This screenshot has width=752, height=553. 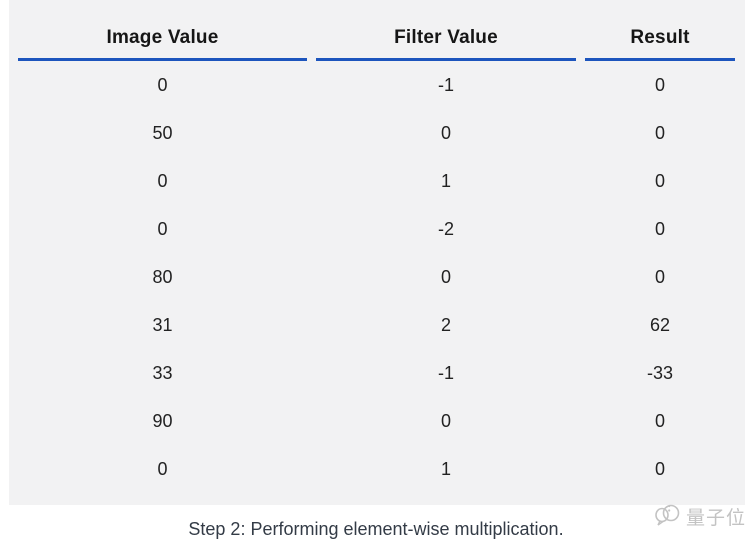 I want to click on table-row: 80 0 0, so click(x=376, y=277).